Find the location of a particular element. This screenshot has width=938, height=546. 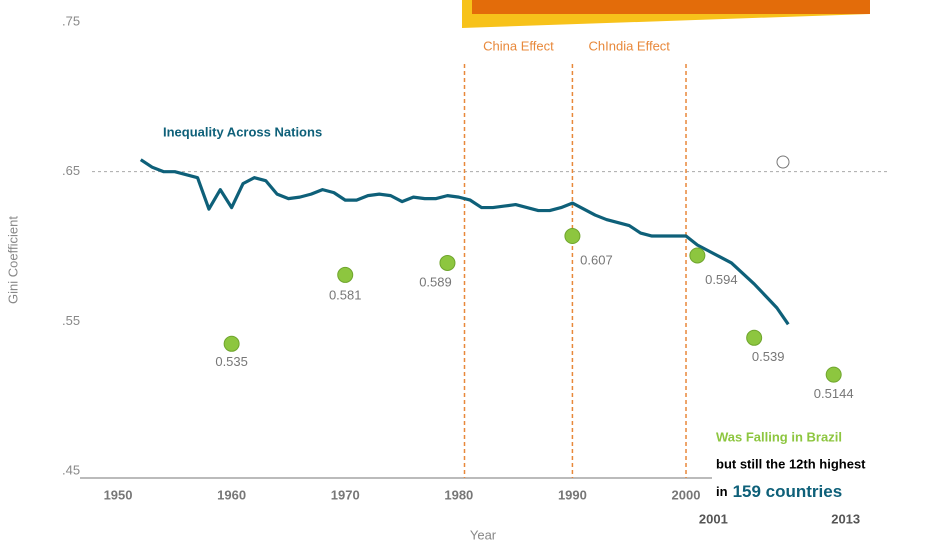

y-tick-label: .65 is located at coordinates (71, 170).